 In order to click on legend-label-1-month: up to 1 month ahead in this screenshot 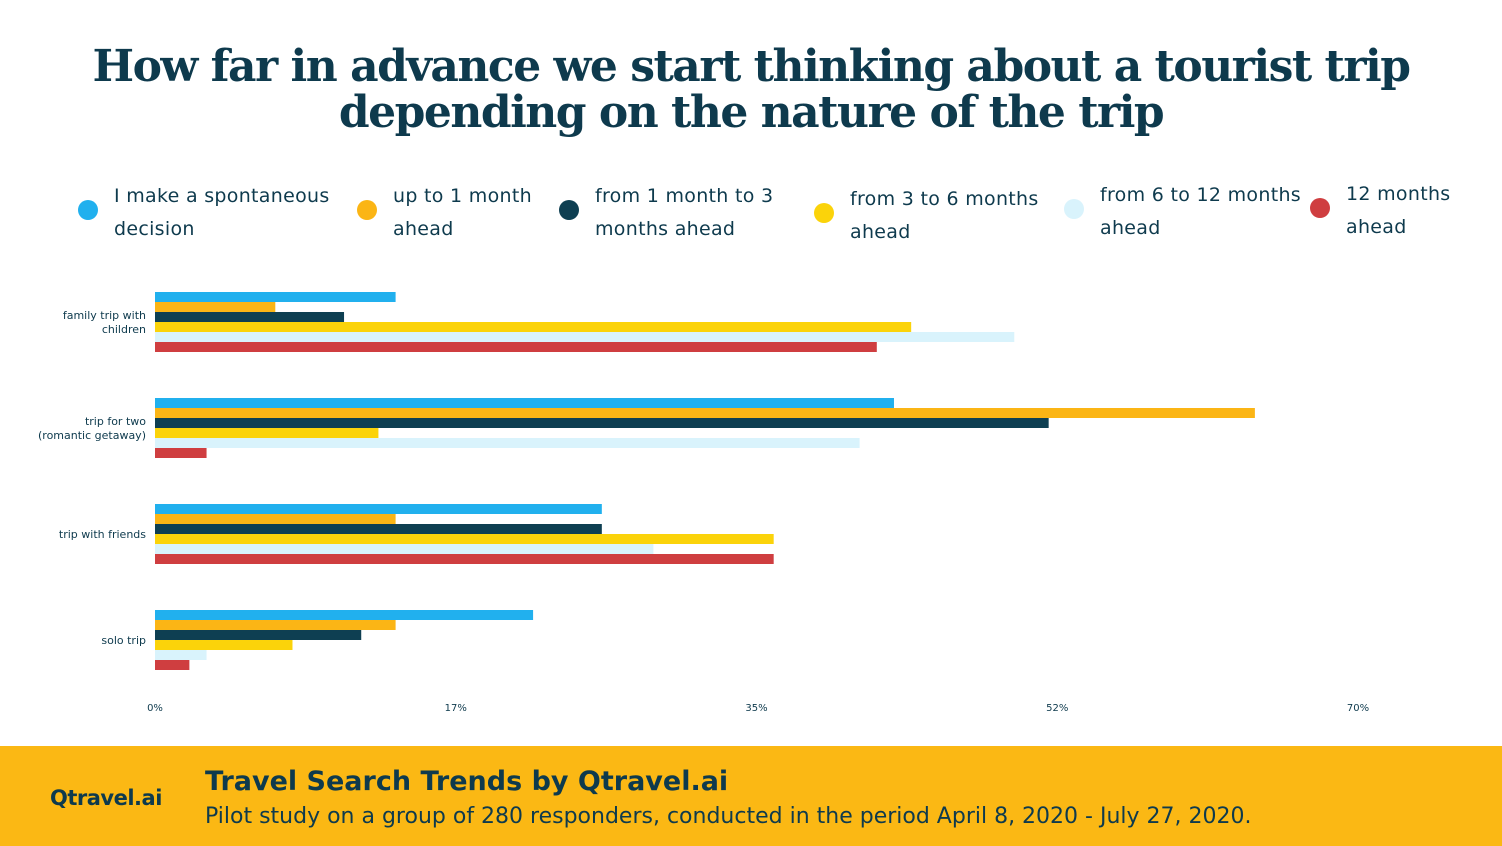, I will do `click(462, 212)`.